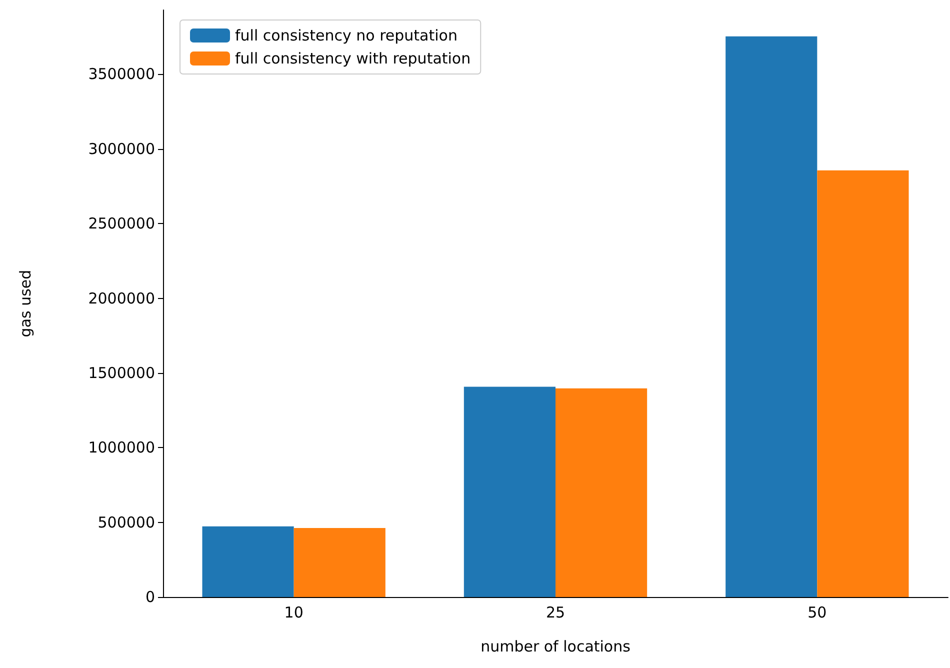 The image size is (950, 668). What do you see at coordinates (121, 447) in the screenshot?
I see `y-tick-label: 1000000` at bounding box center [121, 447].